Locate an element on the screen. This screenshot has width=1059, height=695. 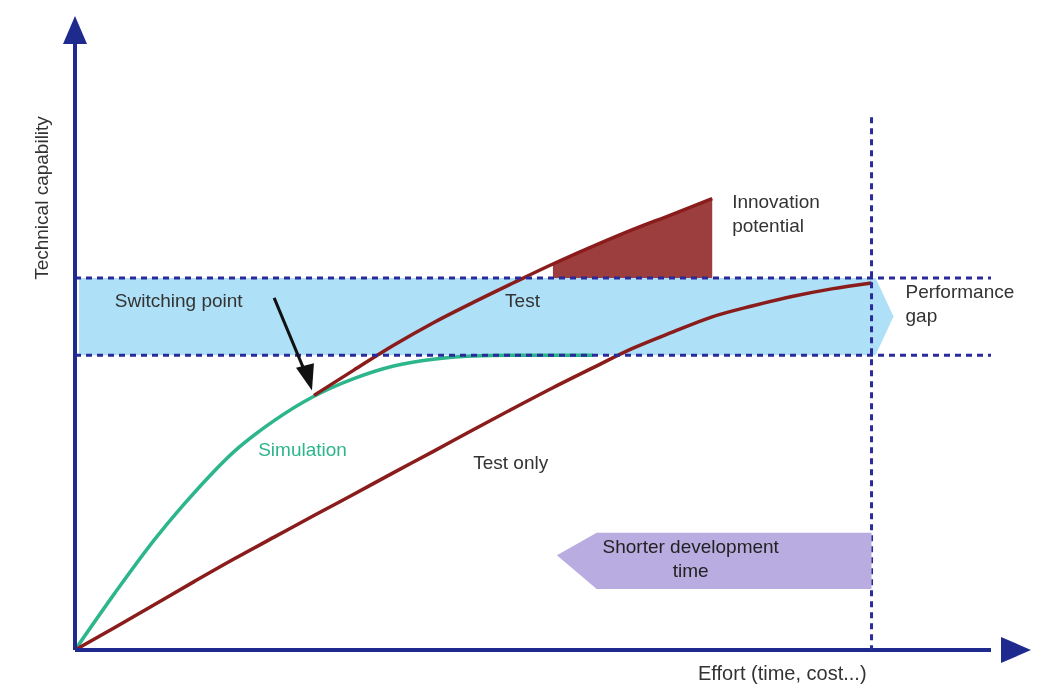
annotation: Innovation potential is located at coordinates (776, 213).